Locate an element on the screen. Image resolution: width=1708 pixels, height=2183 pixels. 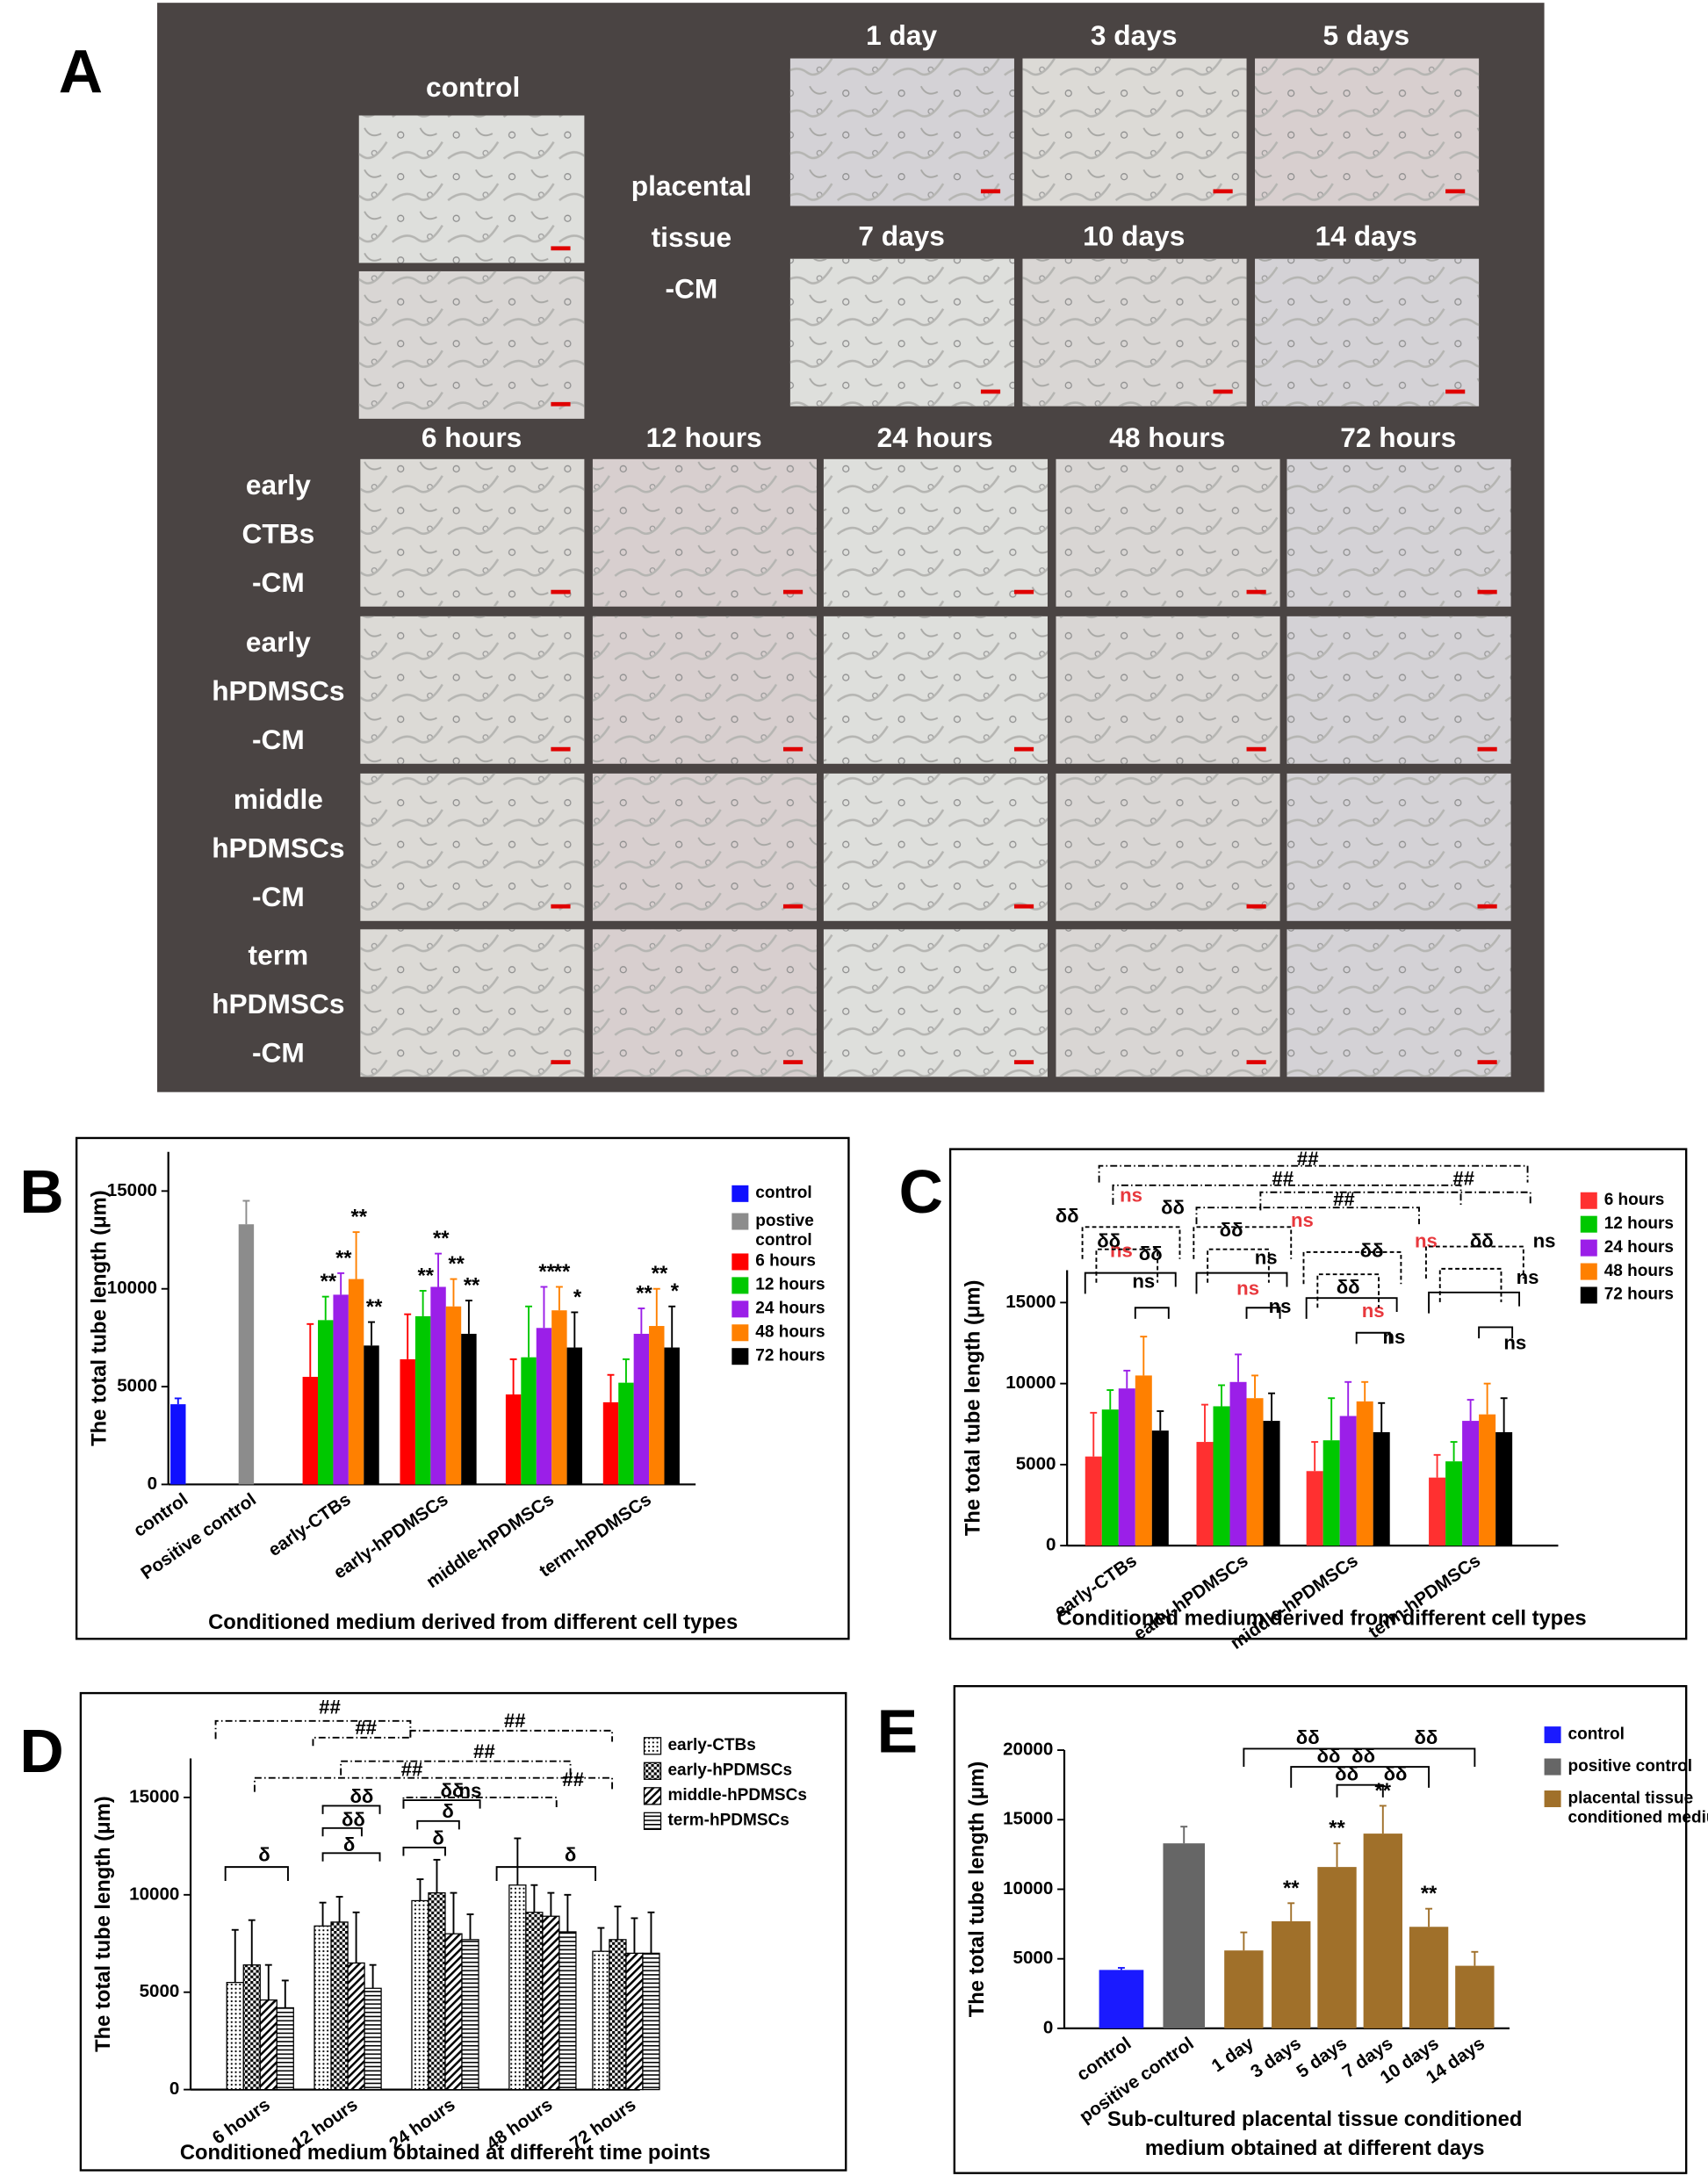
column-label: 14 days is located at coordinates (1366, 236).